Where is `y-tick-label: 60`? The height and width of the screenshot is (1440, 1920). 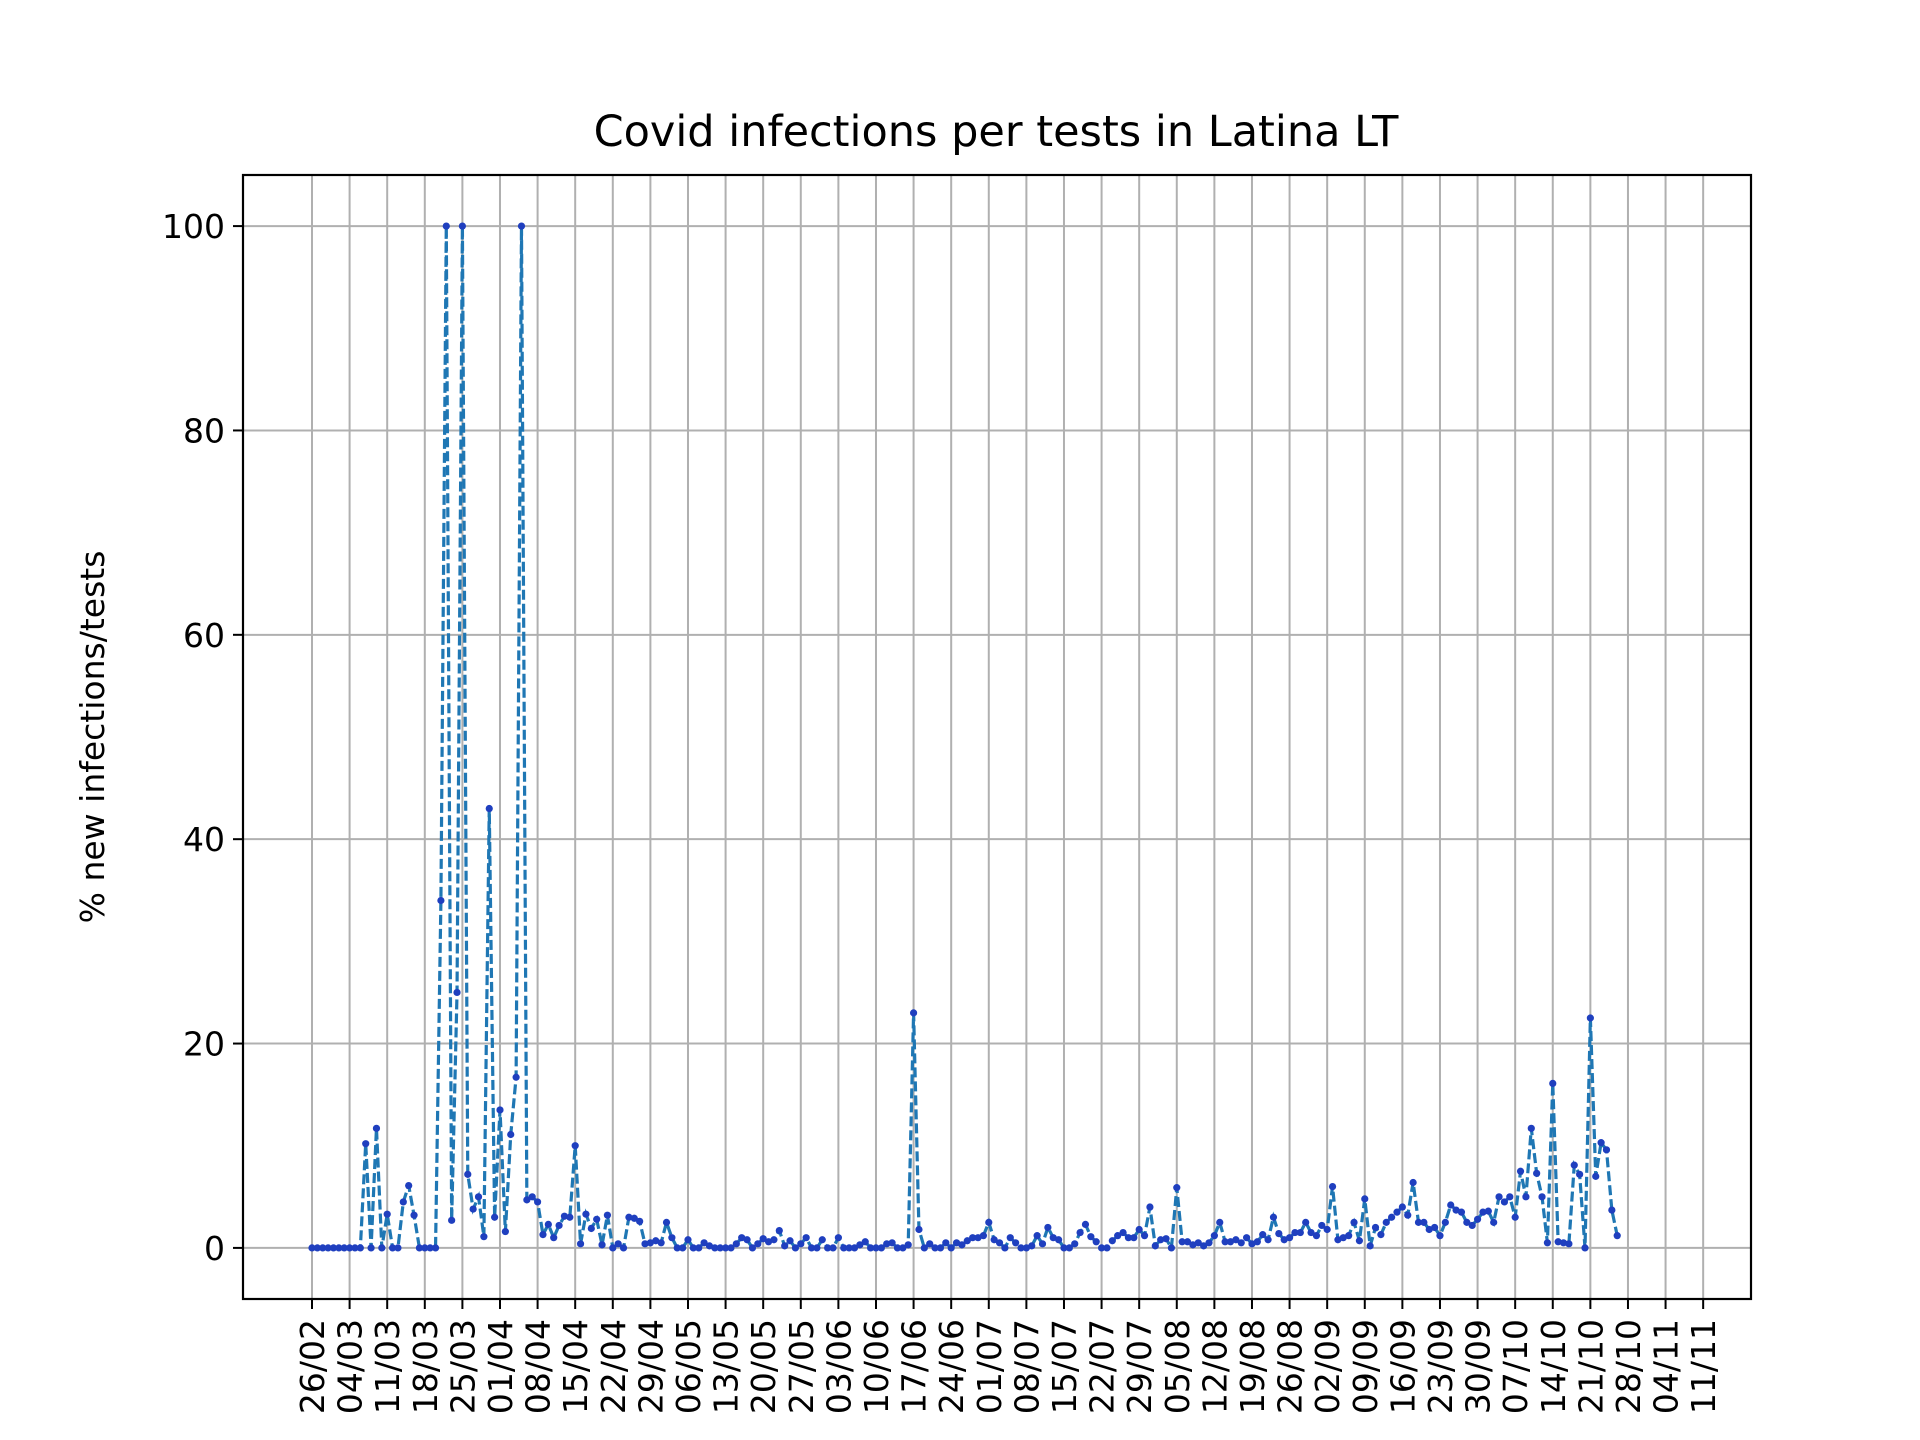
y-tick-label: 60 is located at coordinates (204, 635).